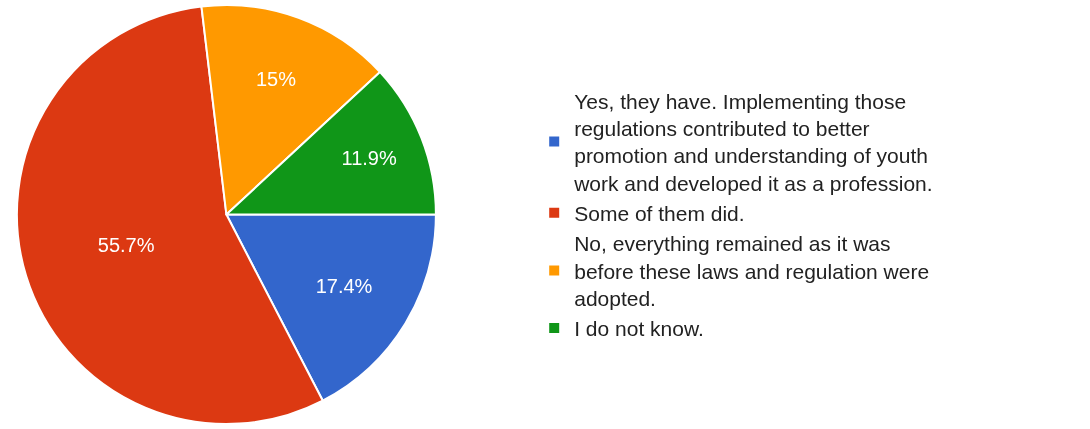  Describe the element at coordinates (276, 79) in the screenshot. I see `data-label: 15%` at that location.